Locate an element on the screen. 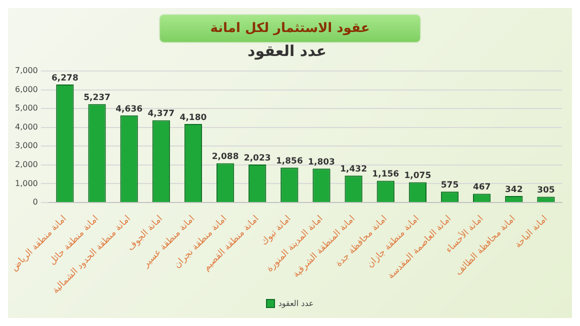 The image size is (580, 326). chart-subtitle: عدد العقود is located at coordinates (287, 51).